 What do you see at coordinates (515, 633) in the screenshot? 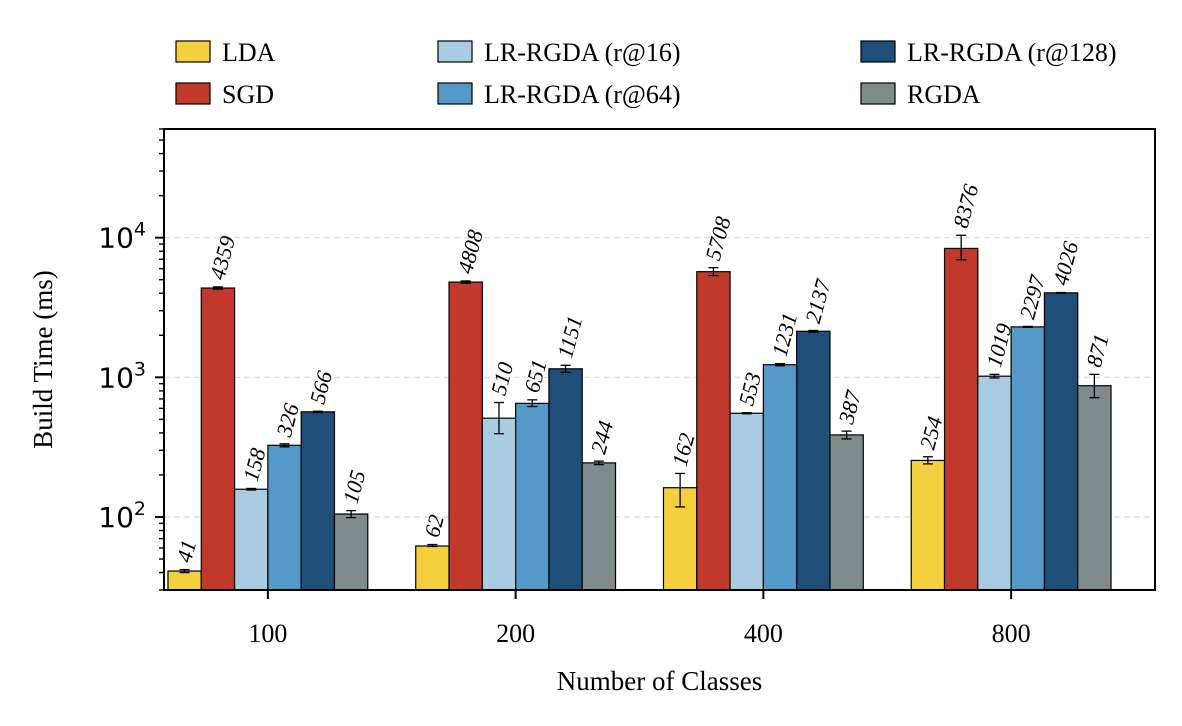
I see `x-tick-label: 200` at bounding box center [515, 633].